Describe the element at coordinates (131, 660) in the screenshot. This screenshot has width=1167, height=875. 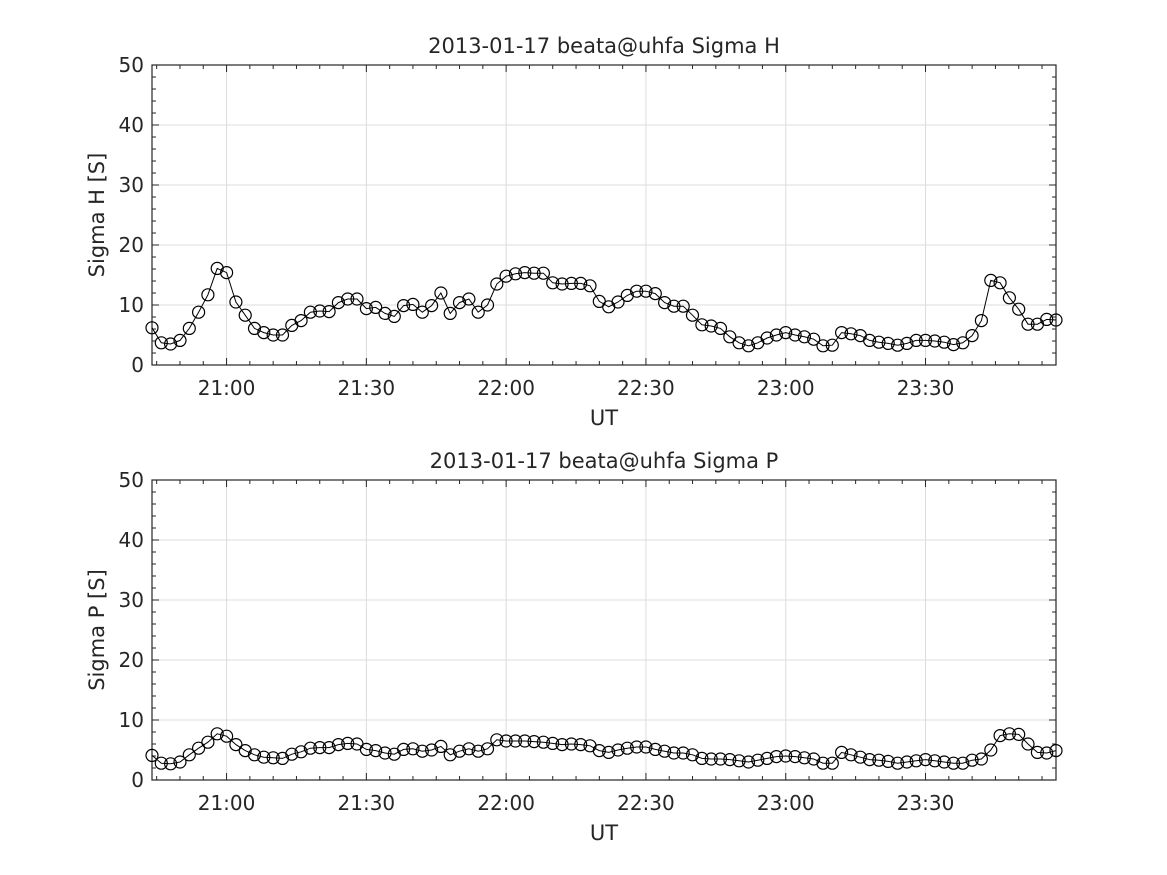
I see `y-tick-label: 20` at that location.